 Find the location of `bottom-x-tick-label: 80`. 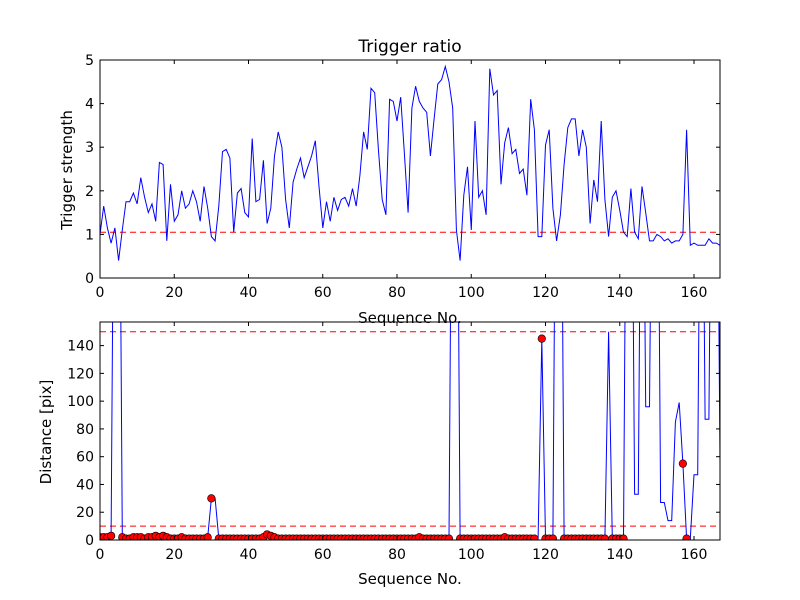

bottom-x-tick-label: 80 is located at coordinates (397, 555).